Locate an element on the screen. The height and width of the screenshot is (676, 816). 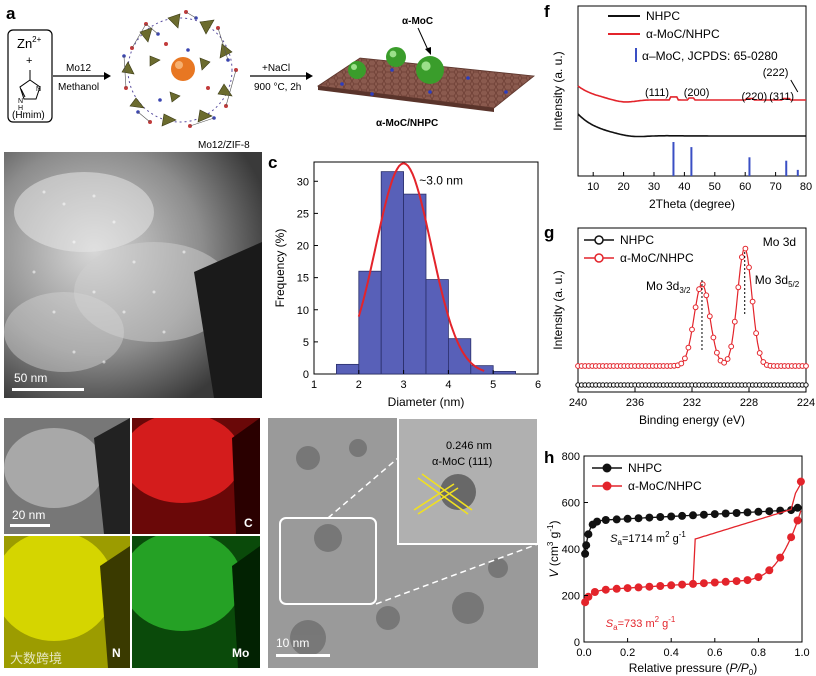
label-part: 0 is located at coordinates (751, 672).